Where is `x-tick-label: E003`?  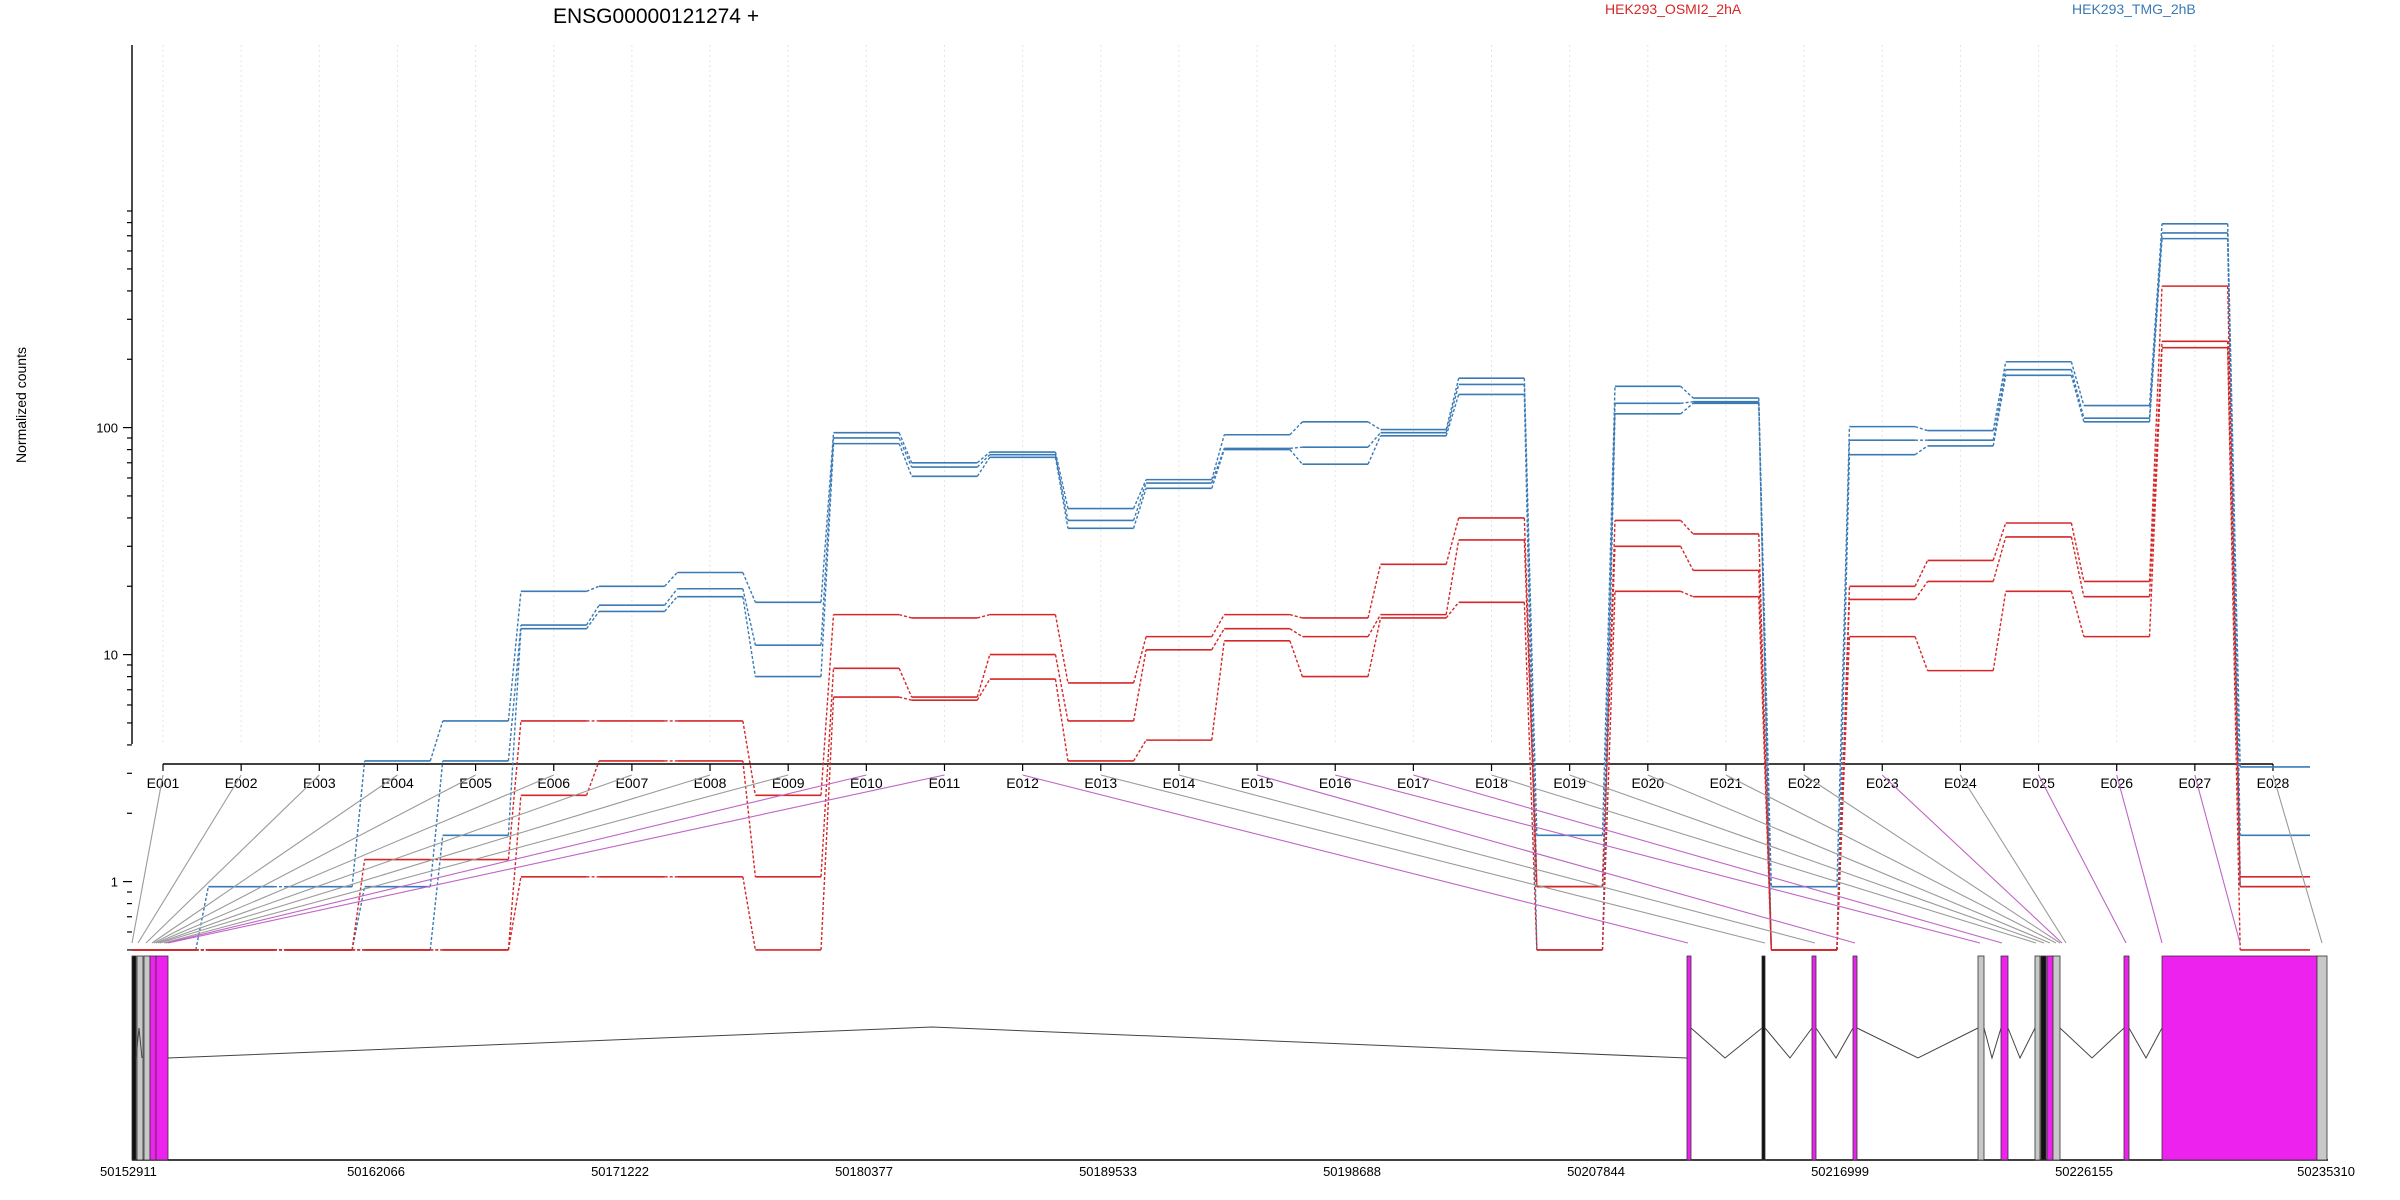 x-tick-label: E003 is located at coordinates (319, 783).